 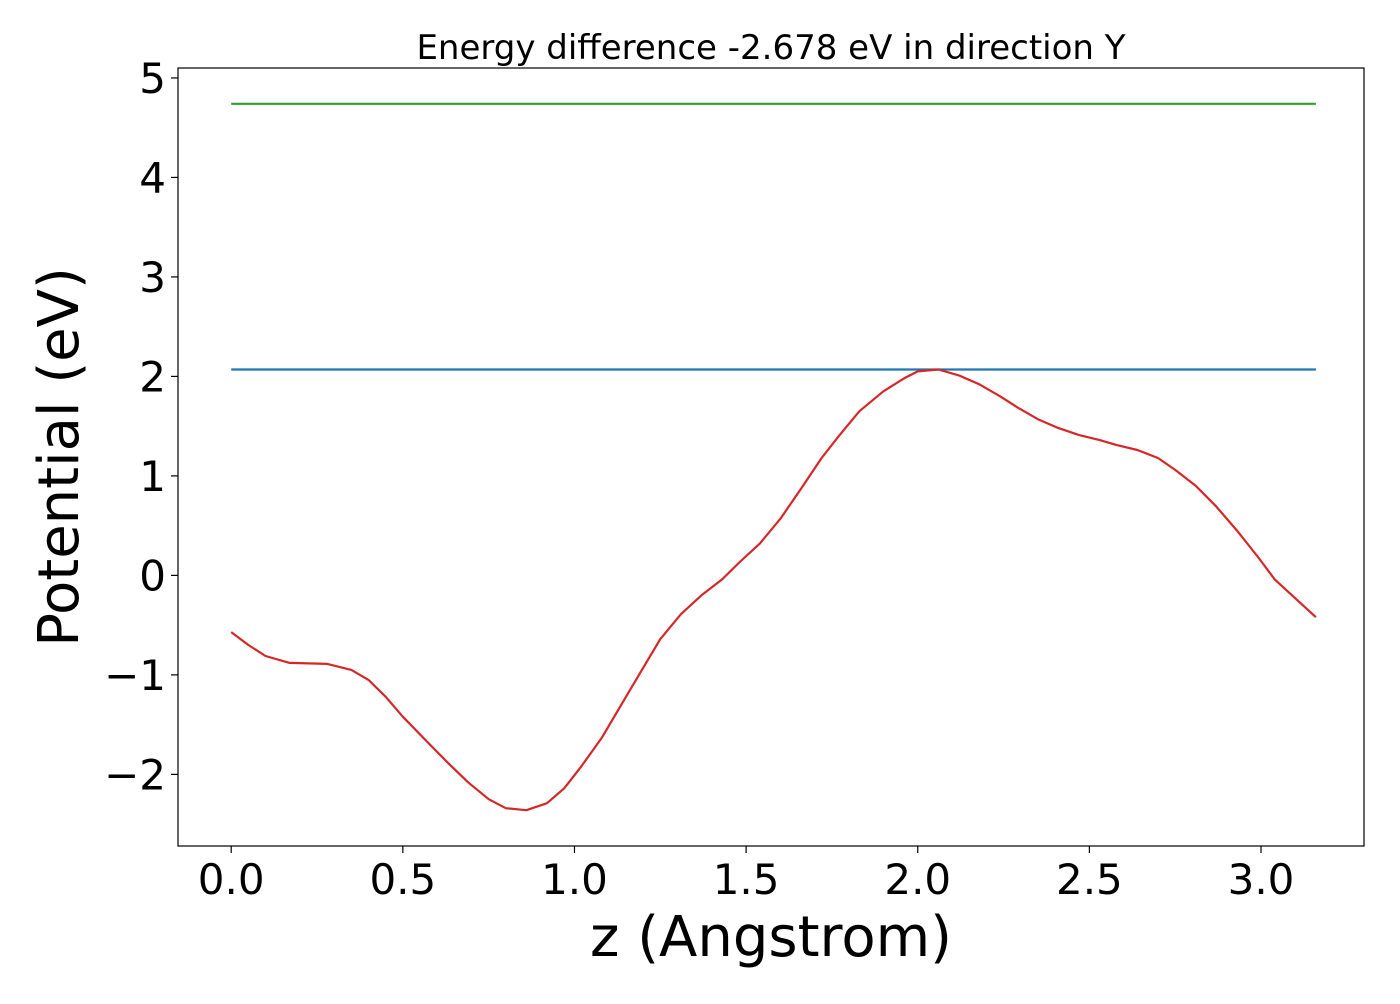 What do you see at coordinates (1261, 879) in the screenshot?
I see `x-tick-label: 3.0` at bounding box center [1261, 879].